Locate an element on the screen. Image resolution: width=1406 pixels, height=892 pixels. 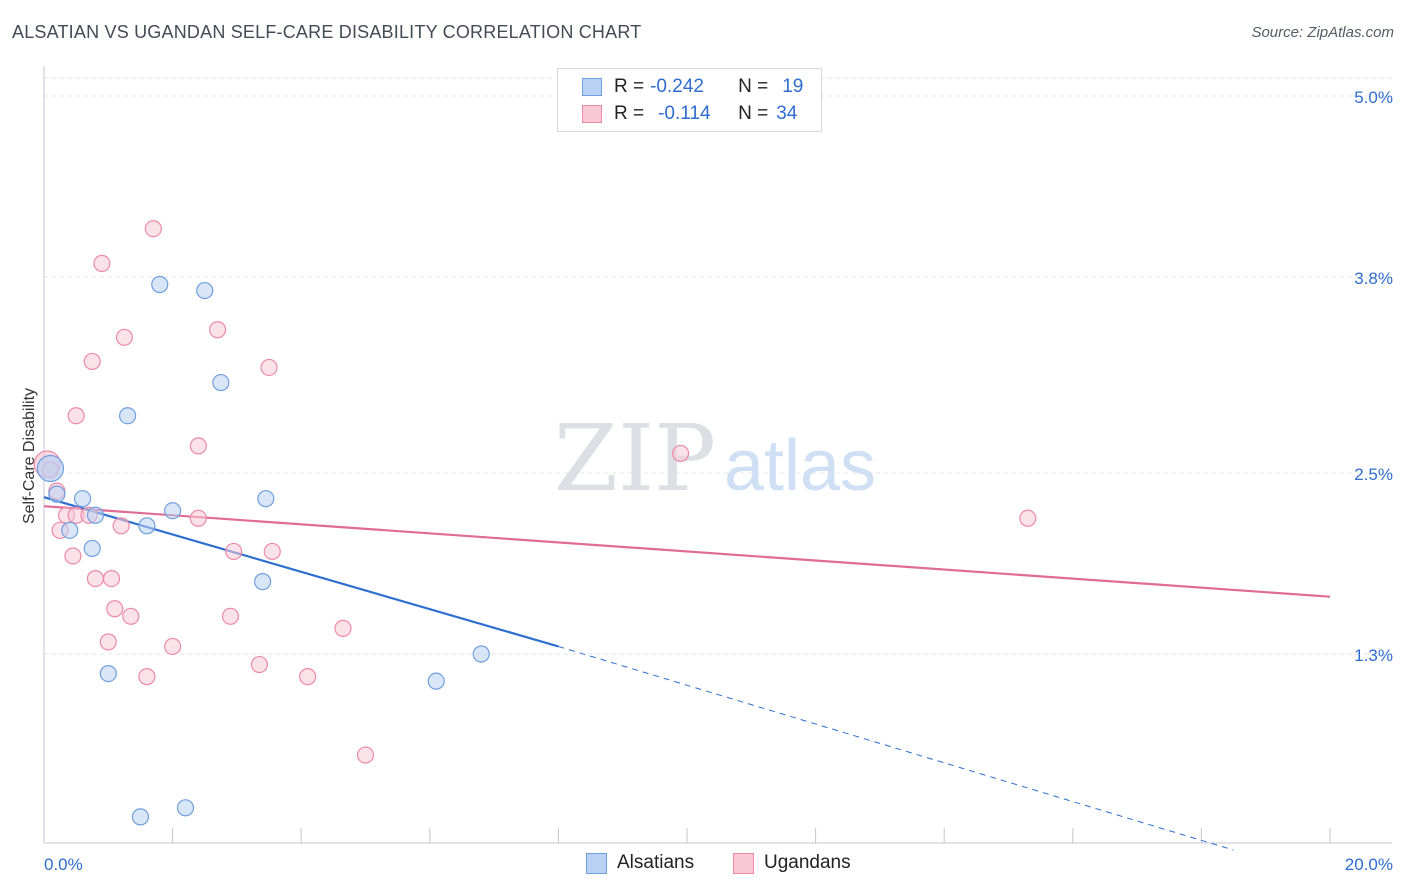
source-credit: Source: ZipAtlas.com is located at coordinates (1322, 32).